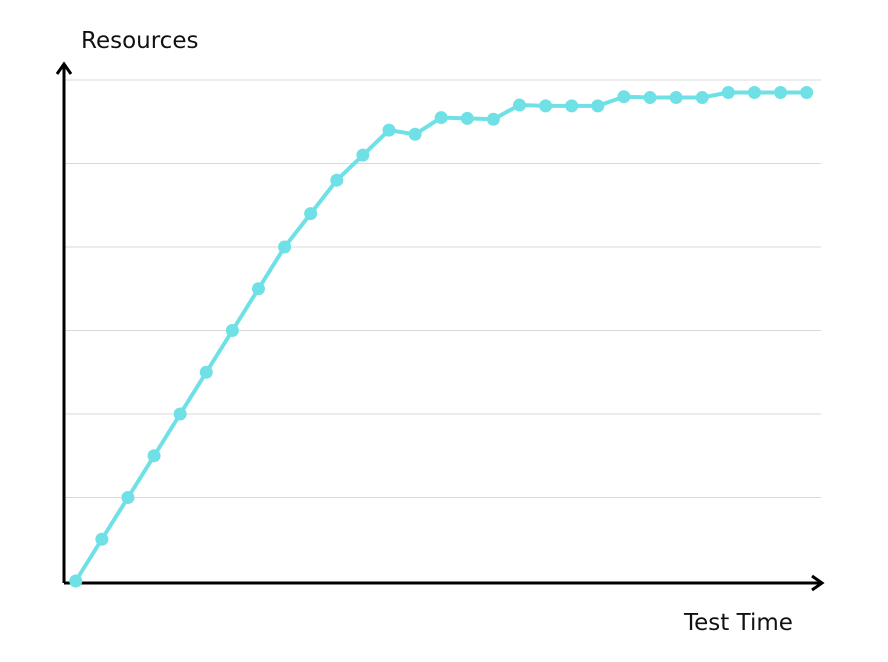 This screenshot has height=662, width=888. What do you see at coordinates (818, 583) in the screenshot?
I see `x-axis-arrow` at bounding box center [818, 583].